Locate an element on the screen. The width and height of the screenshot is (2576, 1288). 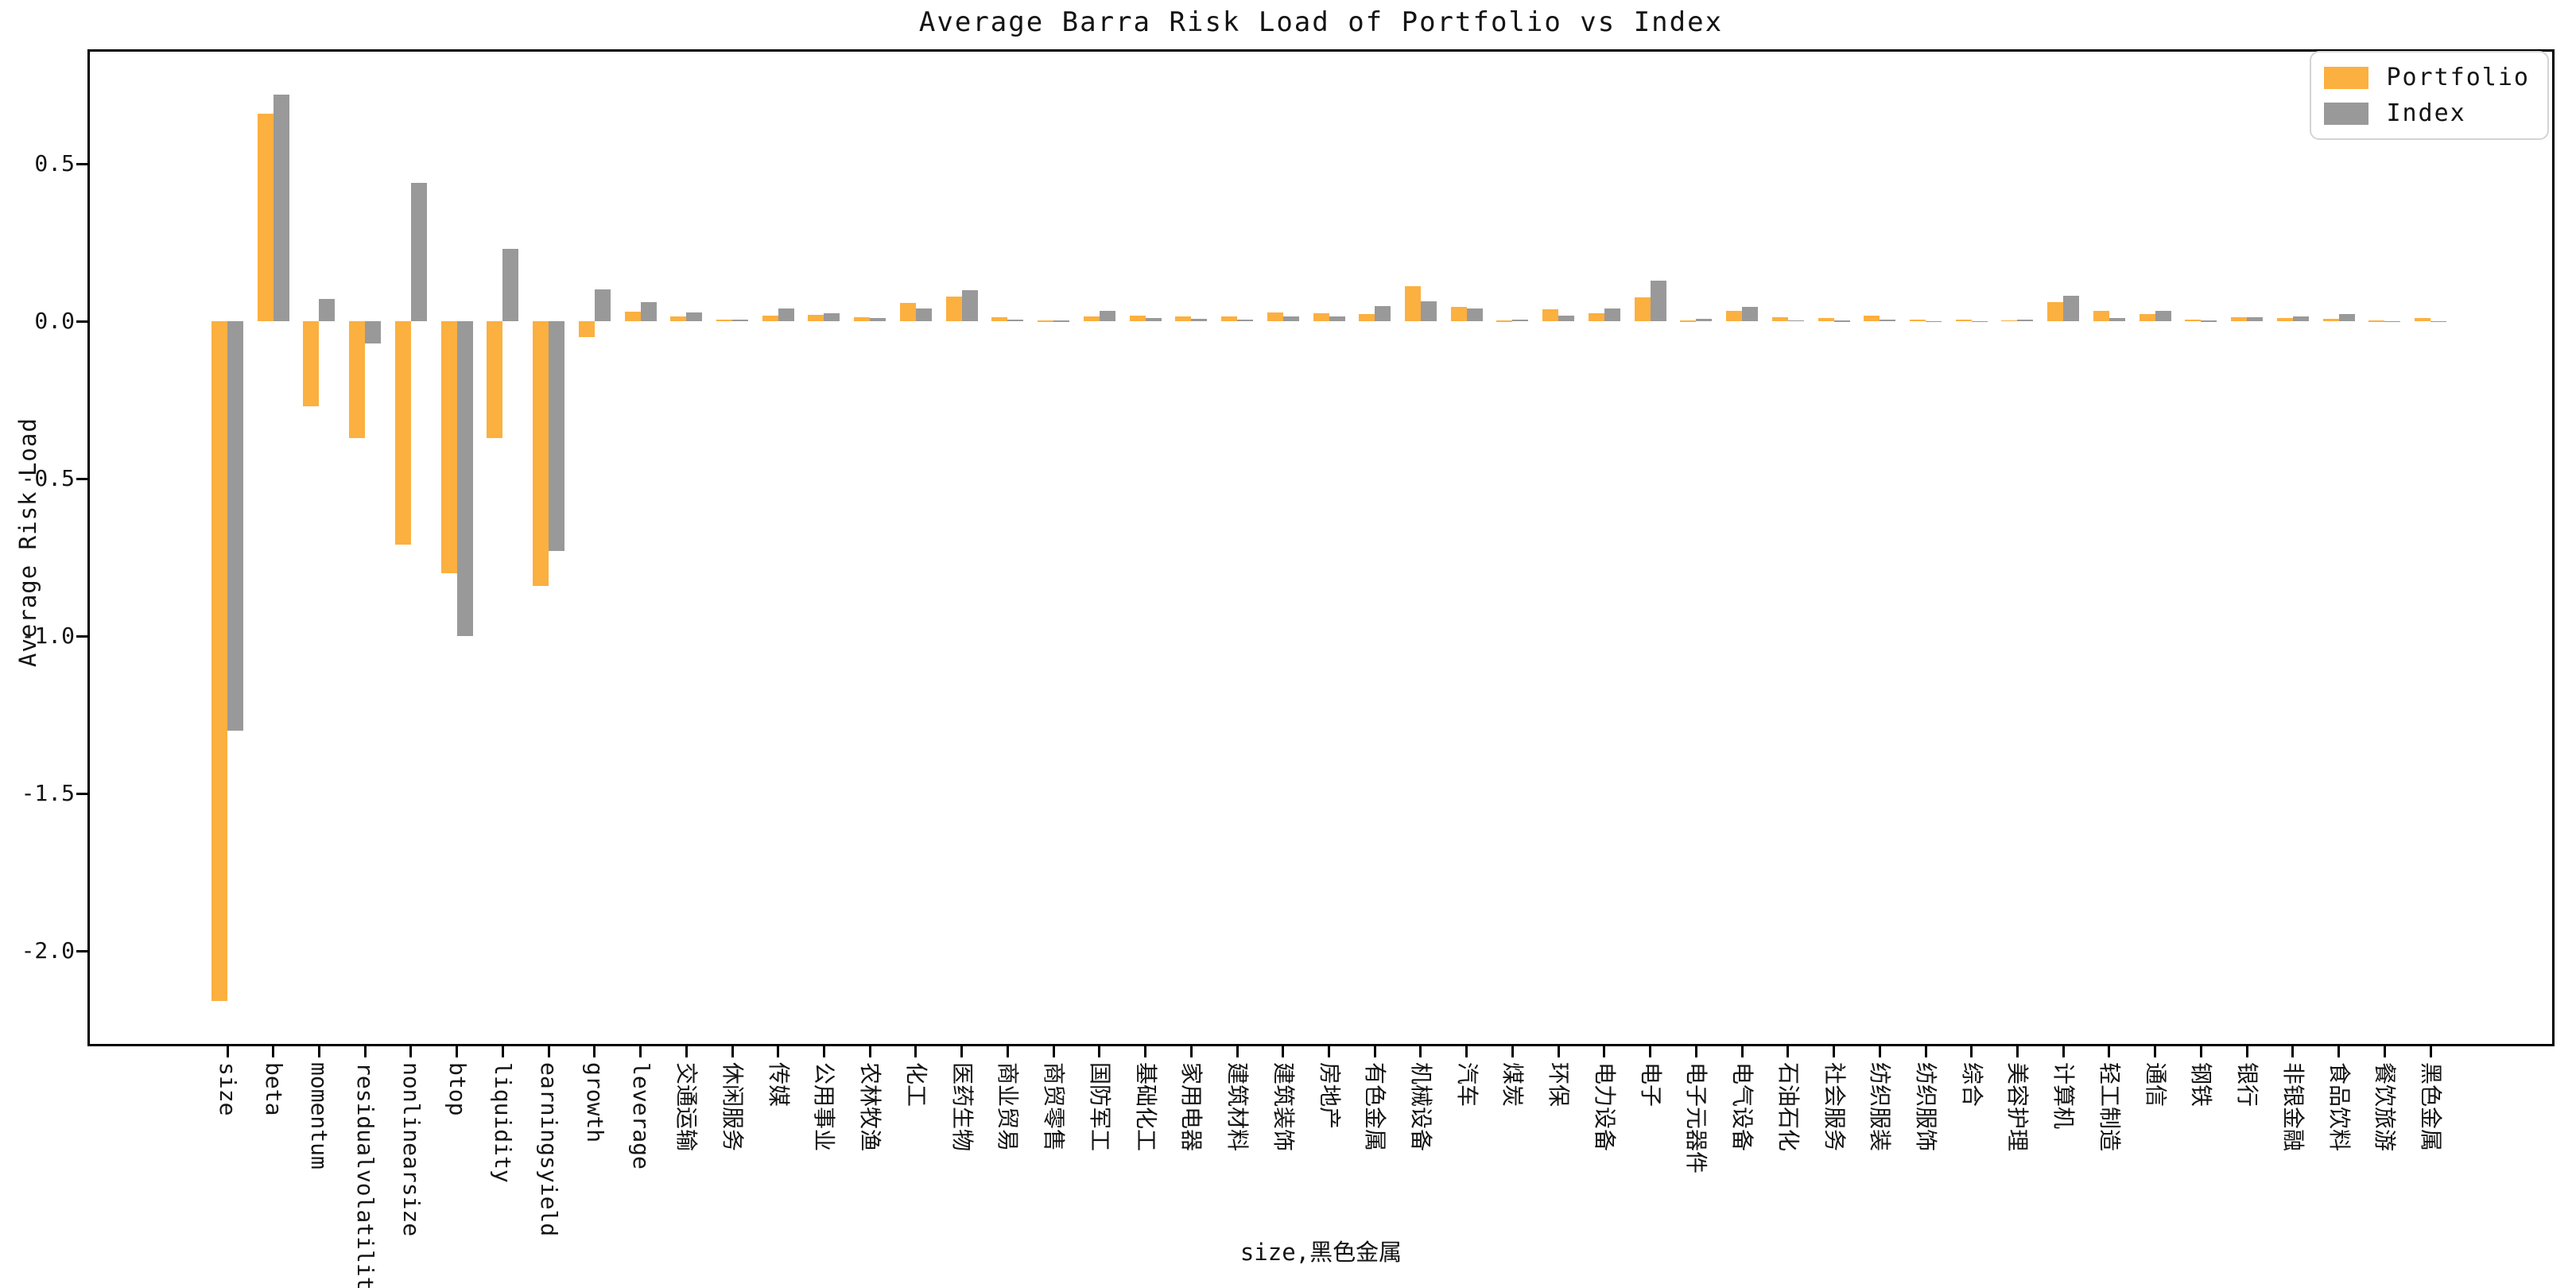
bar-portfolio-黑色金属 is located at coordinates (2423, 320).